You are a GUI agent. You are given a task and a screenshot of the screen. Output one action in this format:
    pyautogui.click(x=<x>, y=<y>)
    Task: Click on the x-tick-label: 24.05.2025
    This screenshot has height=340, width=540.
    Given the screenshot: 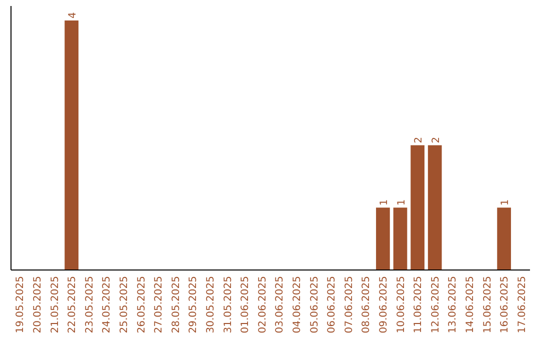 What is the action you would take?
    pyautogui.click(x=107, y=305)
    